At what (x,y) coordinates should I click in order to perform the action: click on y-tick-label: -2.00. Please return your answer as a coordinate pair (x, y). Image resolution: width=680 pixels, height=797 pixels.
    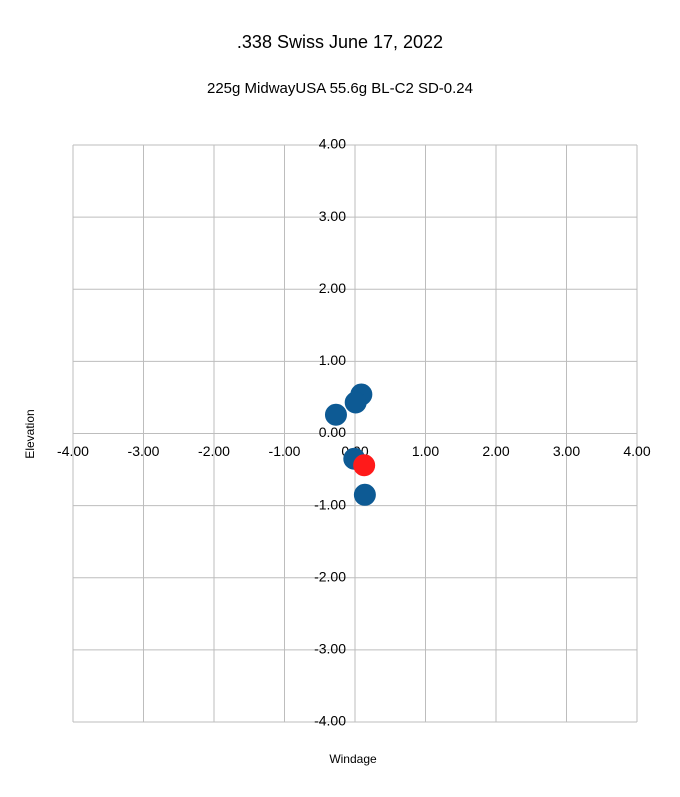
    Looking at the image, I should click on (330, 576).